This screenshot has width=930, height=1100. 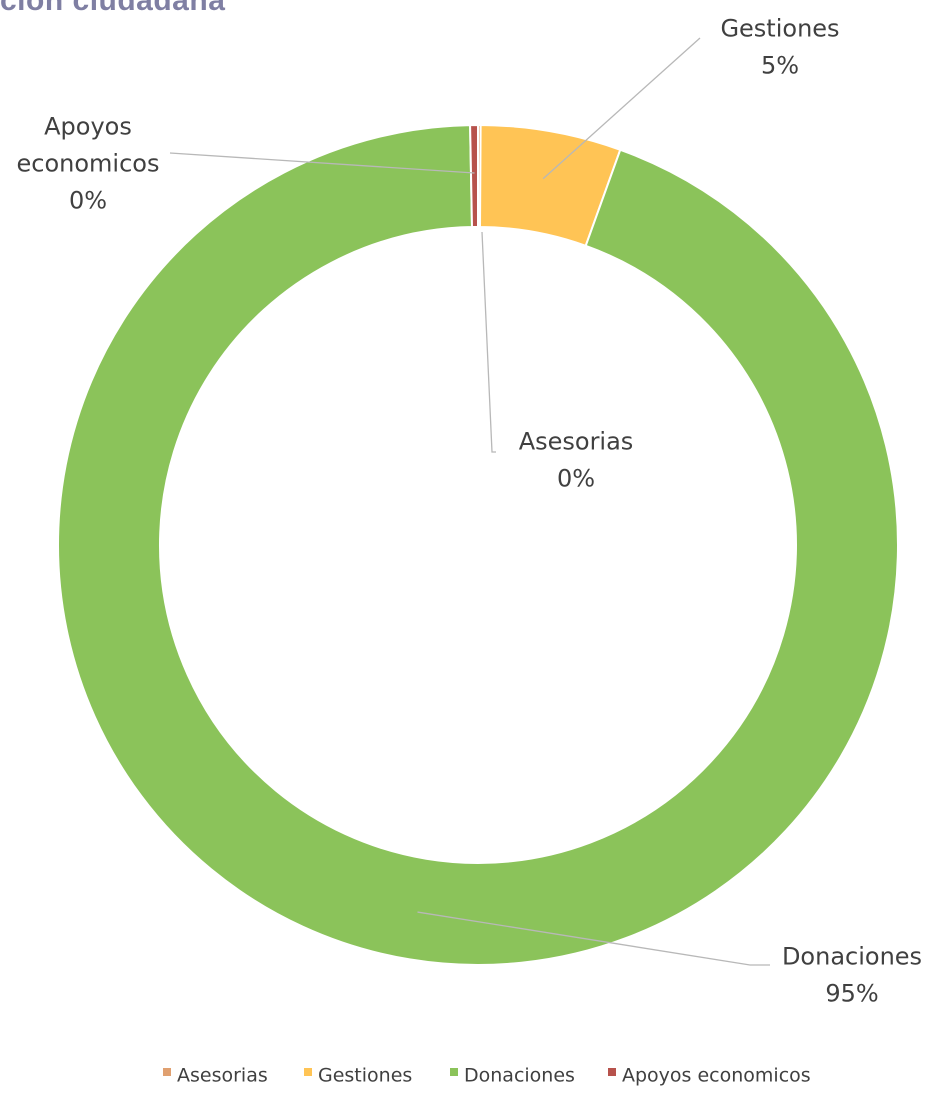 I want to click on data-label-name-asesorias: Asesorias, so click(x=576, y=442).